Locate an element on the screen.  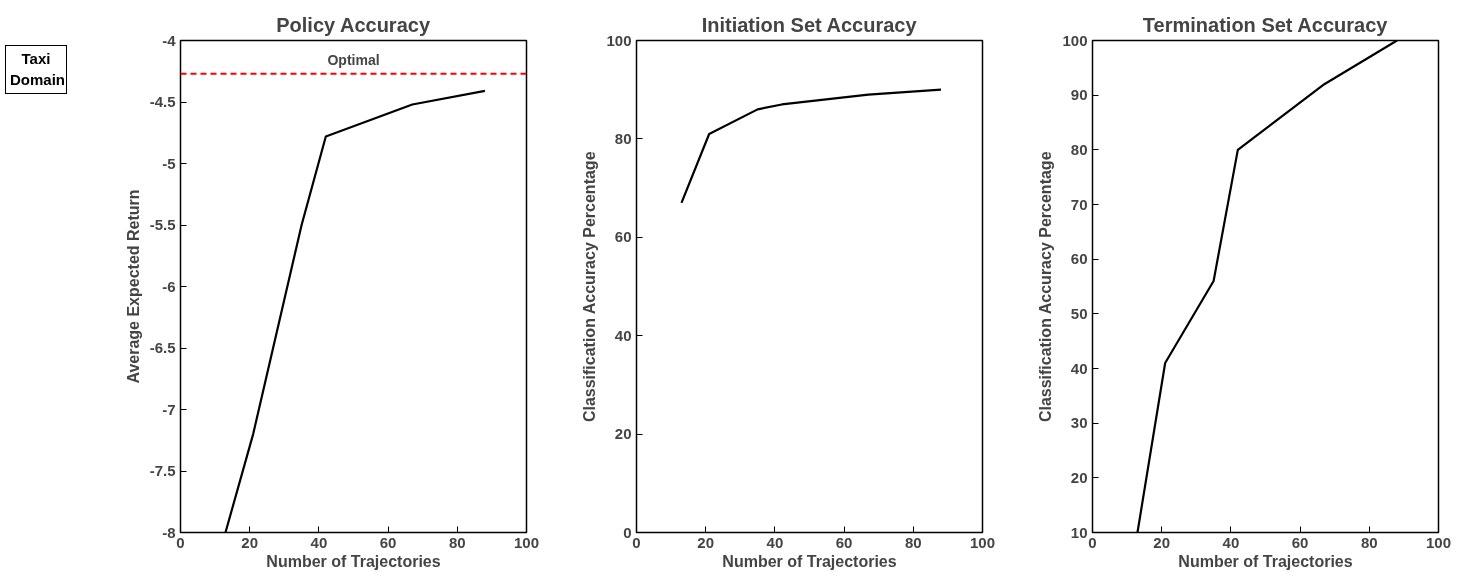
ref-line-label: Optimal is located at coordinates (353, 59).